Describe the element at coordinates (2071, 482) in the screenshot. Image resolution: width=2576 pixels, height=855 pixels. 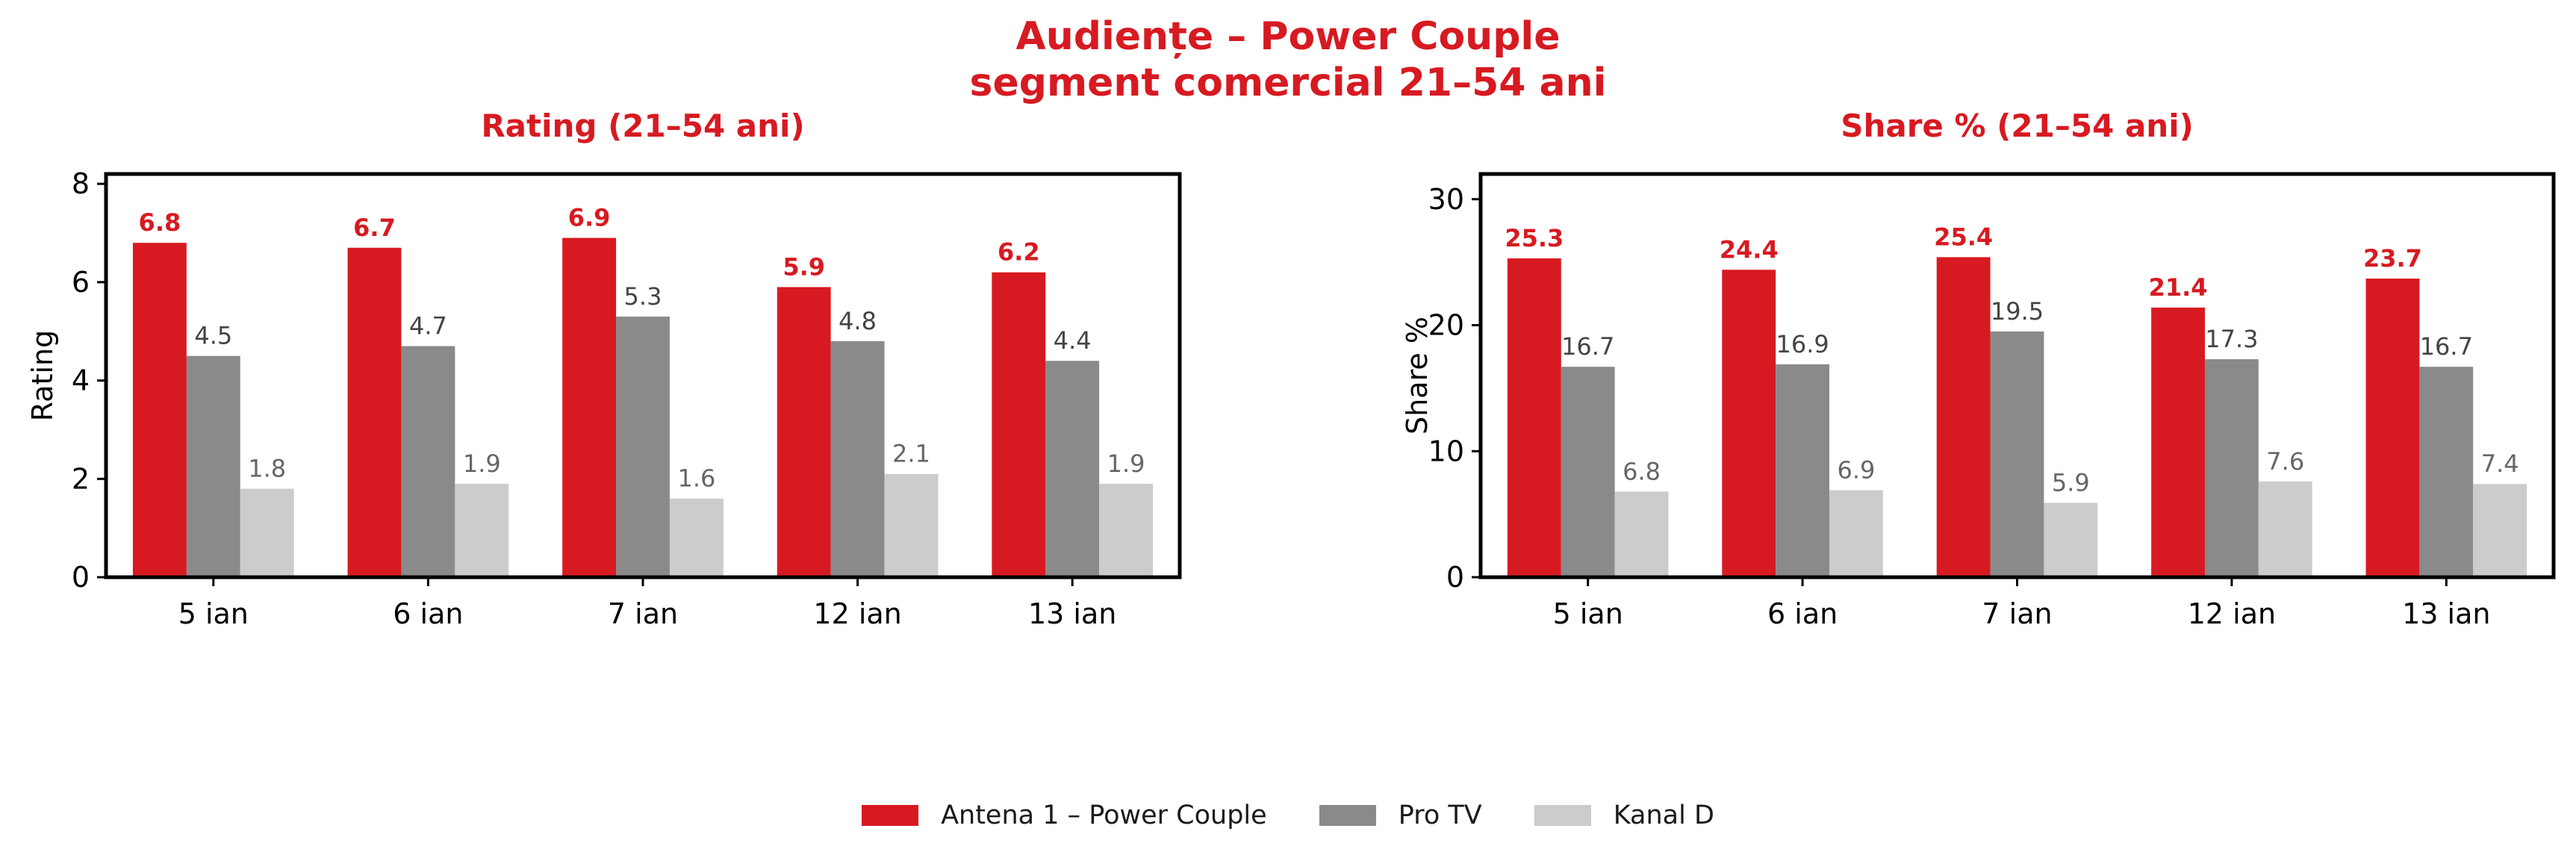
I see `data-label-kanald-7-ian: 5.9` at that location.